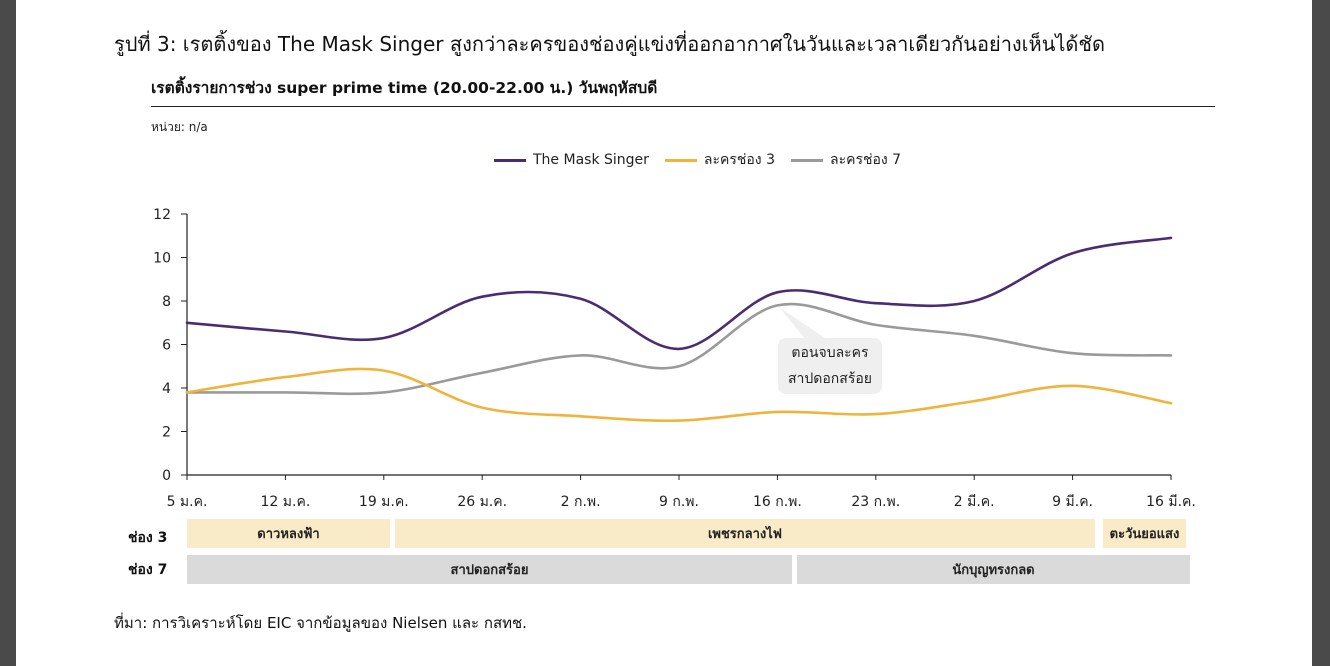  Describe the element at coordinates (875, 502) in the screenshot. I see `x-tick-label: 23 ก.พ.` at that location.